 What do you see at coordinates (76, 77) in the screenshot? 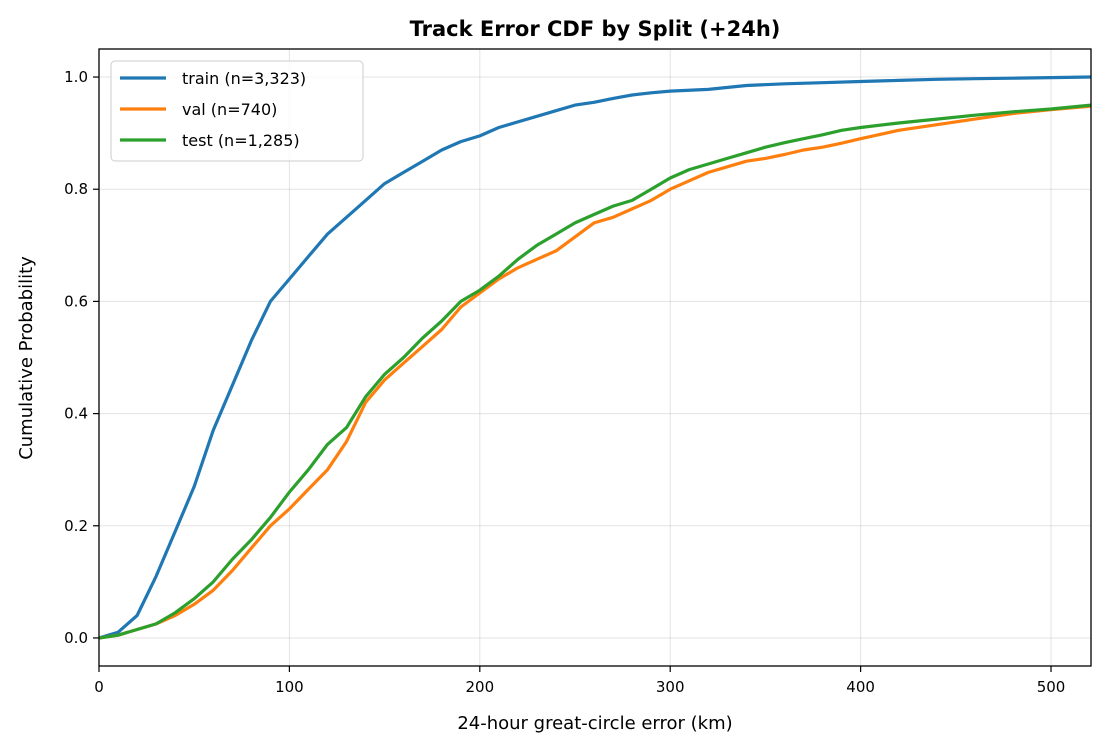
I see `y-tick-label: 1.0` at bounding box center [76, 77].